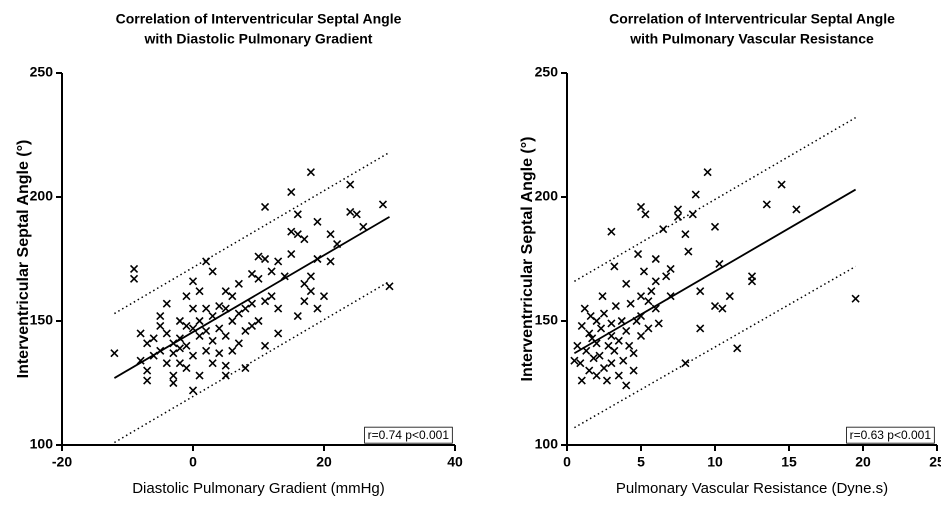 This screenshot has height=505, width=941. Describe the element at coordinates (527, 259) in the screenshot. I see `y-axis-label: Interventrricular Septal Angle (°)` at that location.